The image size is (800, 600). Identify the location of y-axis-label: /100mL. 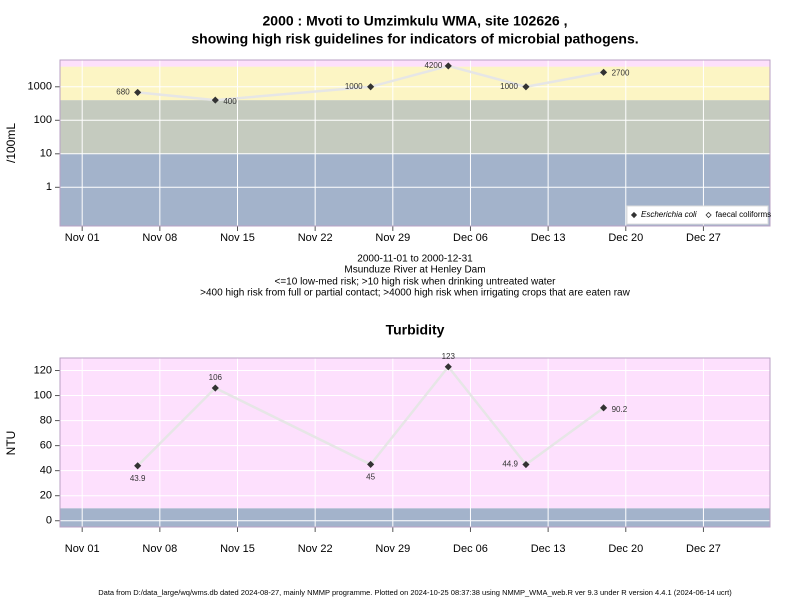
(11, 143).